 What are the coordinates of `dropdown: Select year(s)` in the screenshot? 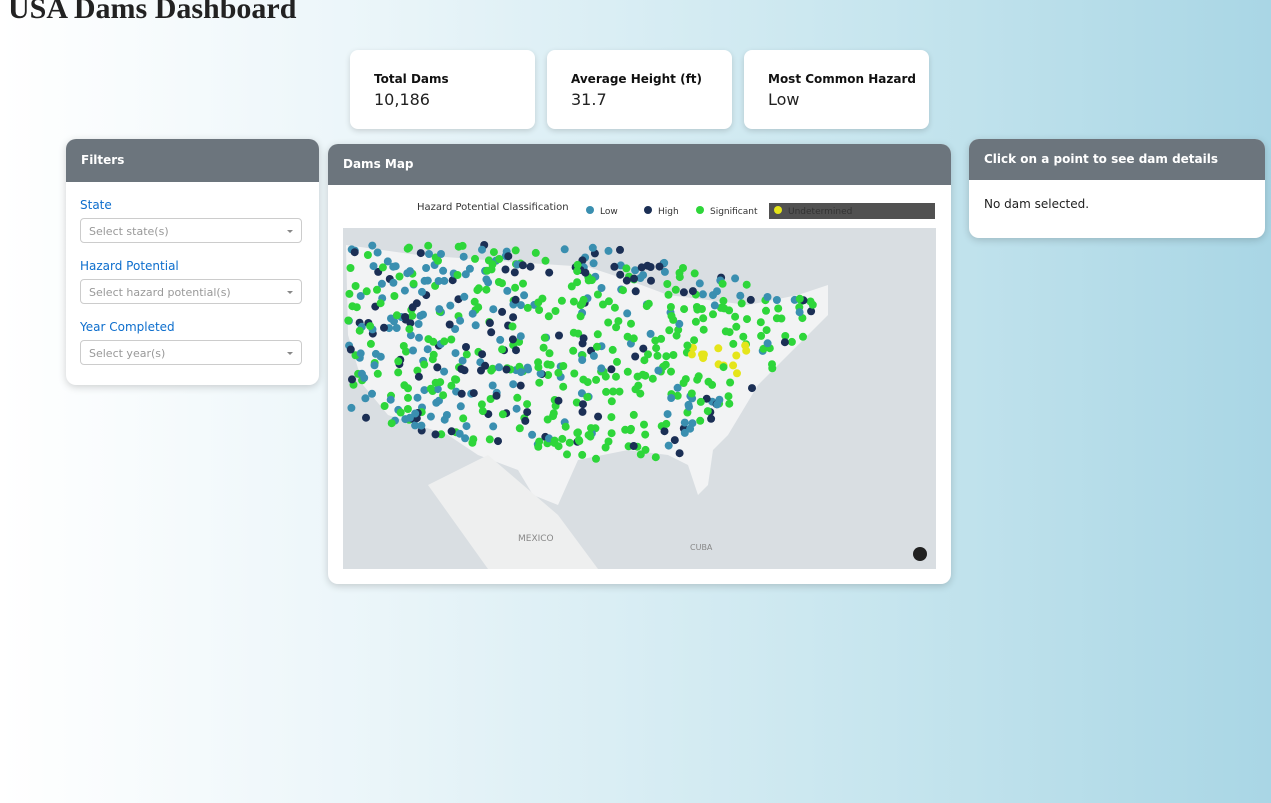 It's located at (191, 352).